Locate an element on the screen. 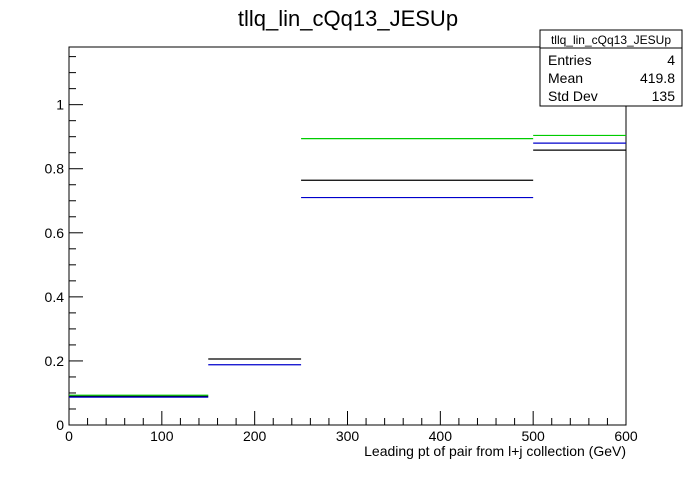 The image size is (696, 477). y-axis: 0 0.2 0.4 0.6 0.8 1 is located at coordinates (64, 244).